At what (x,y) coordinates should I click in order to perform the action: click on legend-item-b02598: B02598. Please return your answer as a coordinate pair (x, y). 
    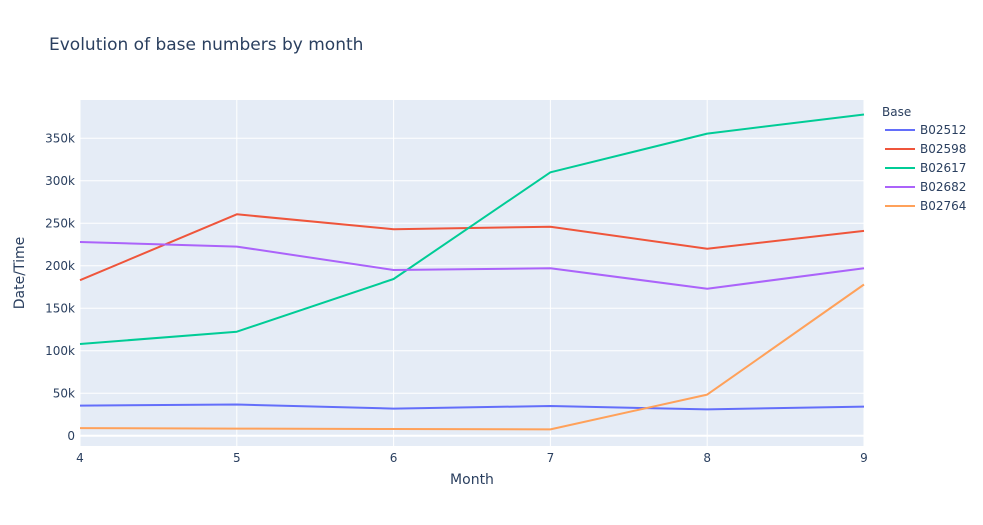
    Looking at the image, I should click on (925, 149).